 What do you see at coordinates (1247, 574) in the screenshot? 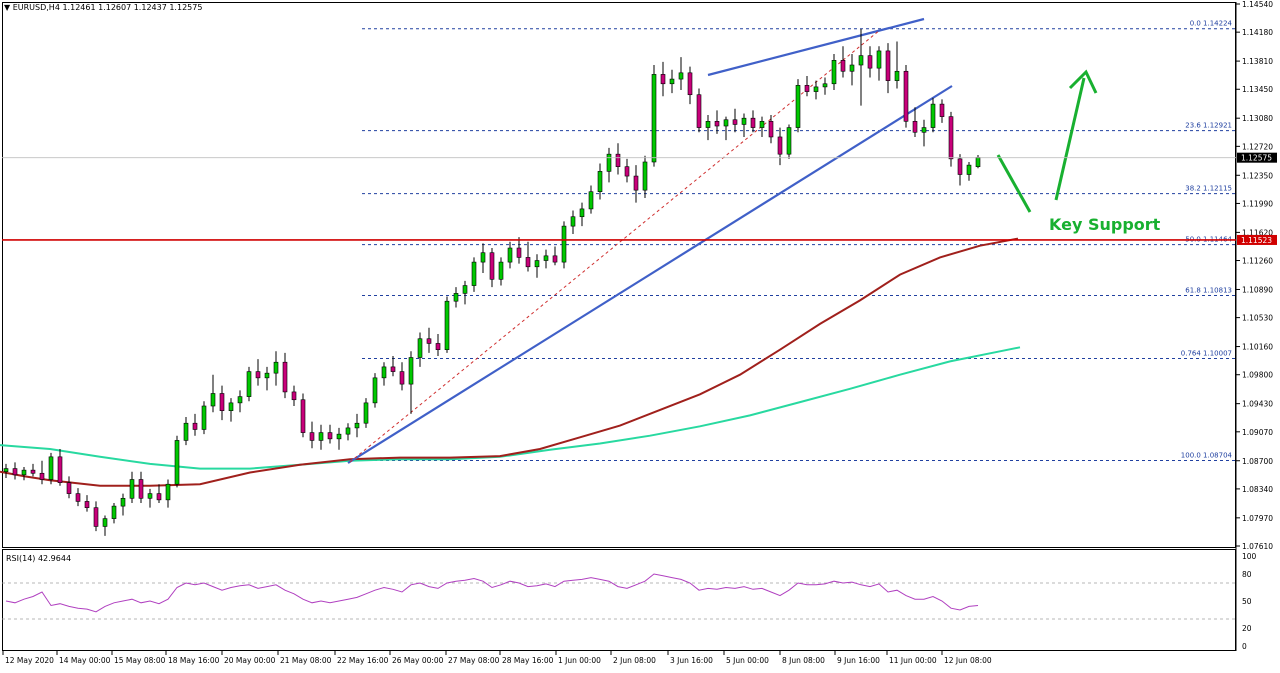
I see `rsi-tick-label: 80` at bounding box center [1247, 574].